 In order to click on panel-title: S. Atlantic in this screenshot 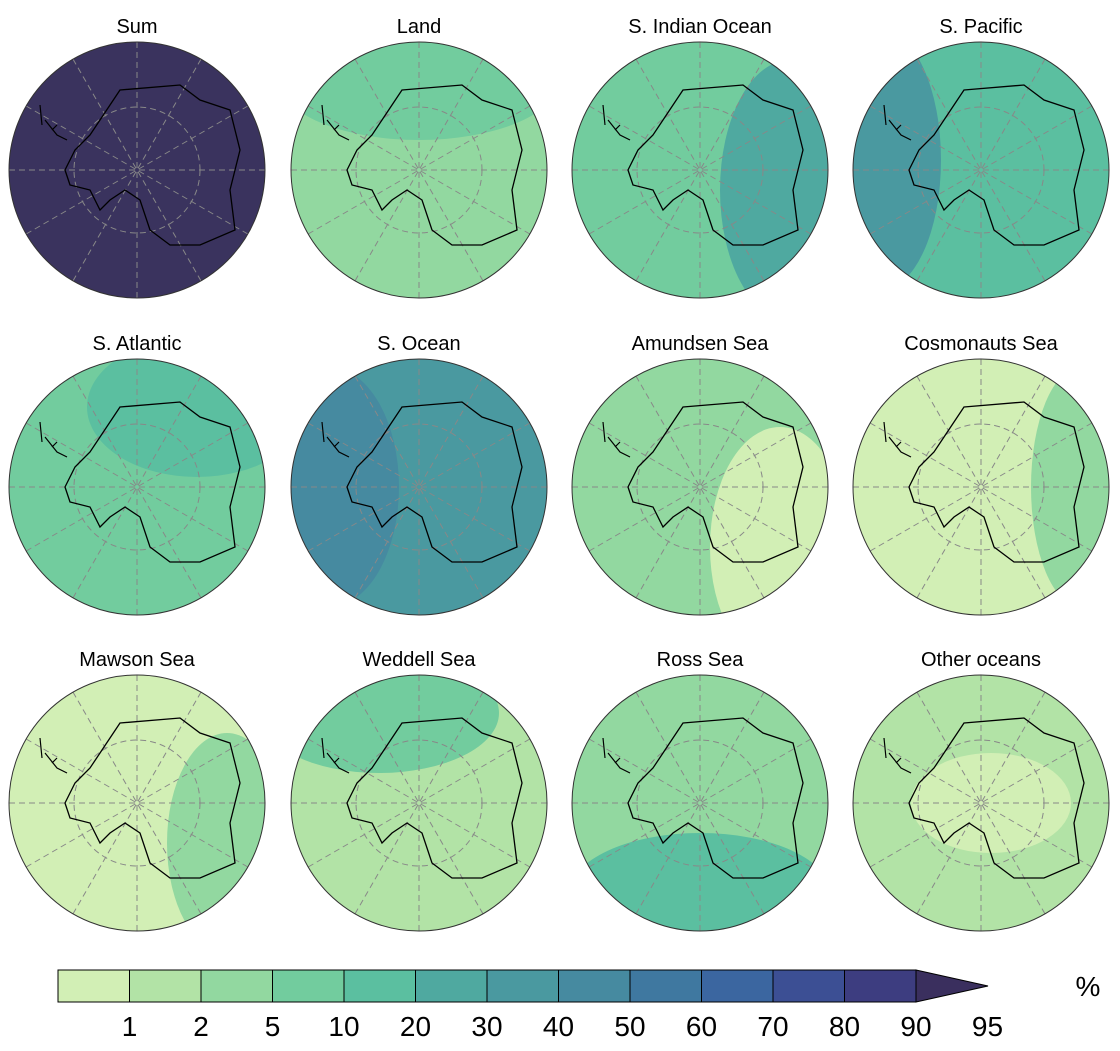, I will do `click(137, 344)`.